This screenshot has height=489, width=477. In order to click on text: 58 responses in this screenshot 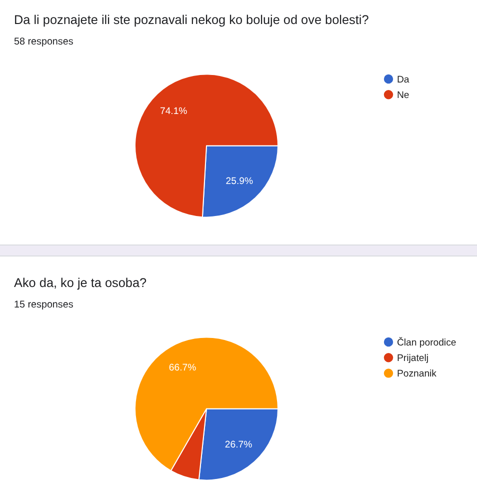, I will do `click(44, 42)`.